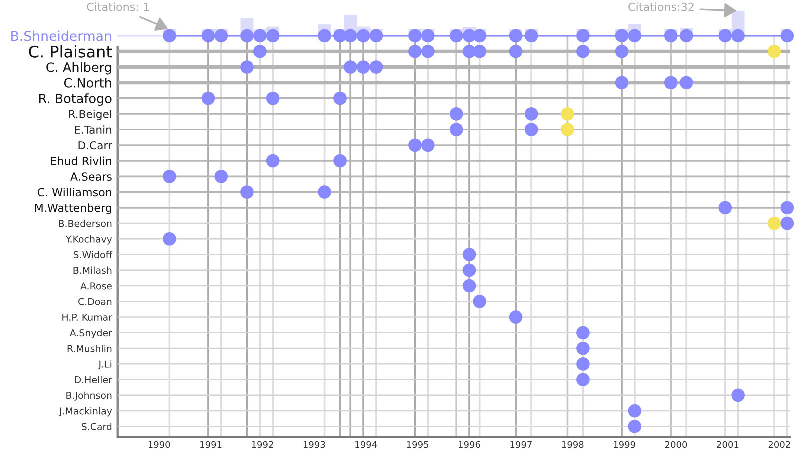  Describe the element at coordinates (87, 318) in the screenshot. I see `y-tick-label: H.P. Kumar` at that location.